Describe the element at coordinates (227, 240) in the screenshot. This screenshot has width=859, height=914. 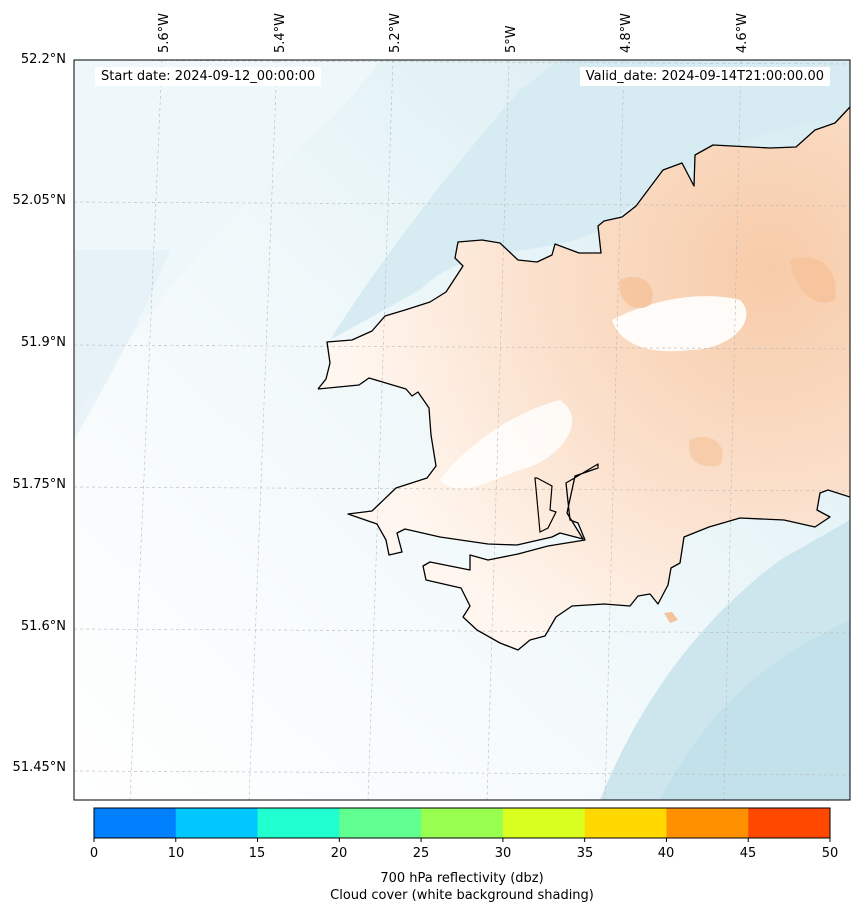
I see `sea-cloud-band-west` at that location.